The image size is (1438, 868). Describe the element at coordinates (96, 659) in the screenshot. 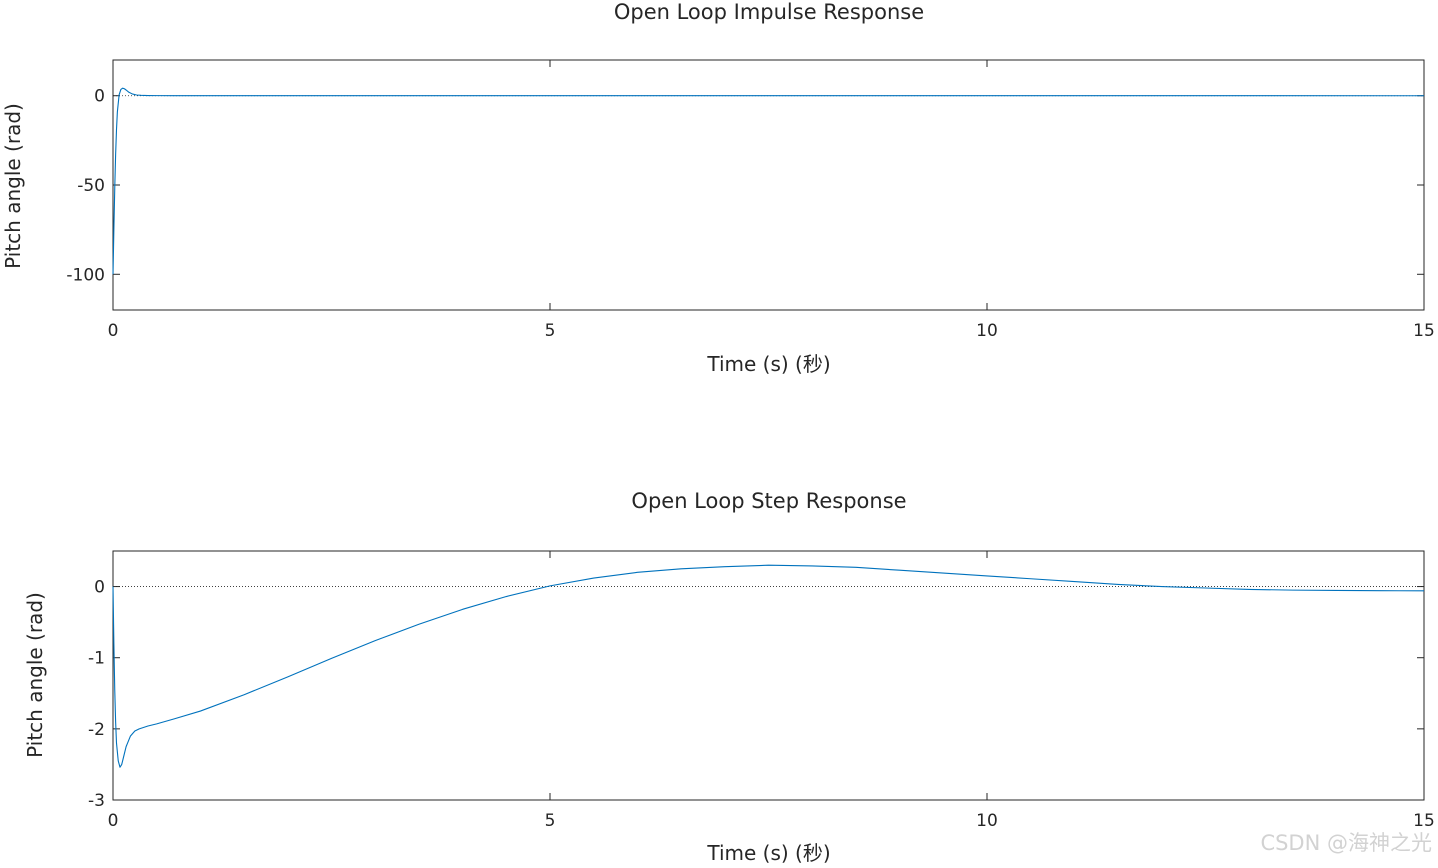

I see `y-tick-label: -1` at that location.